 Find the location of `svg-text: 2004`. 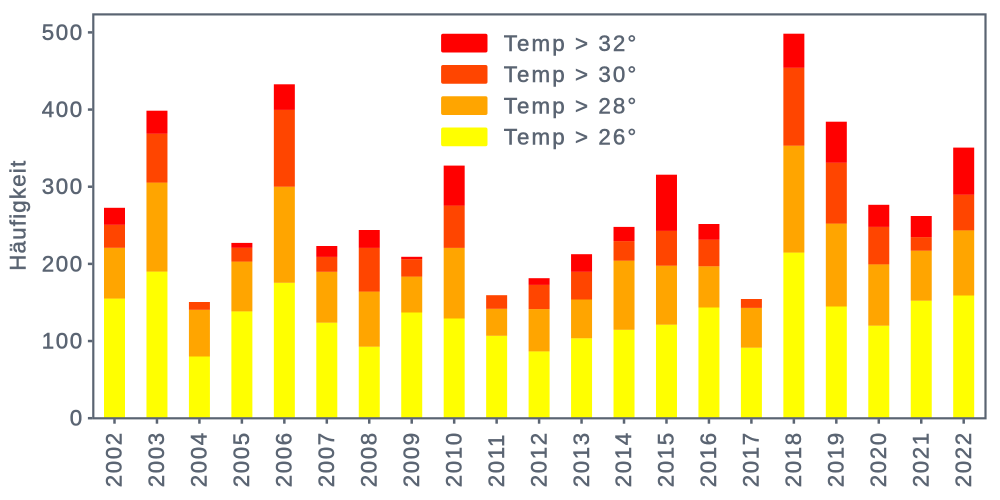

svg-text: 2004 is located at coordinates (199, 459).